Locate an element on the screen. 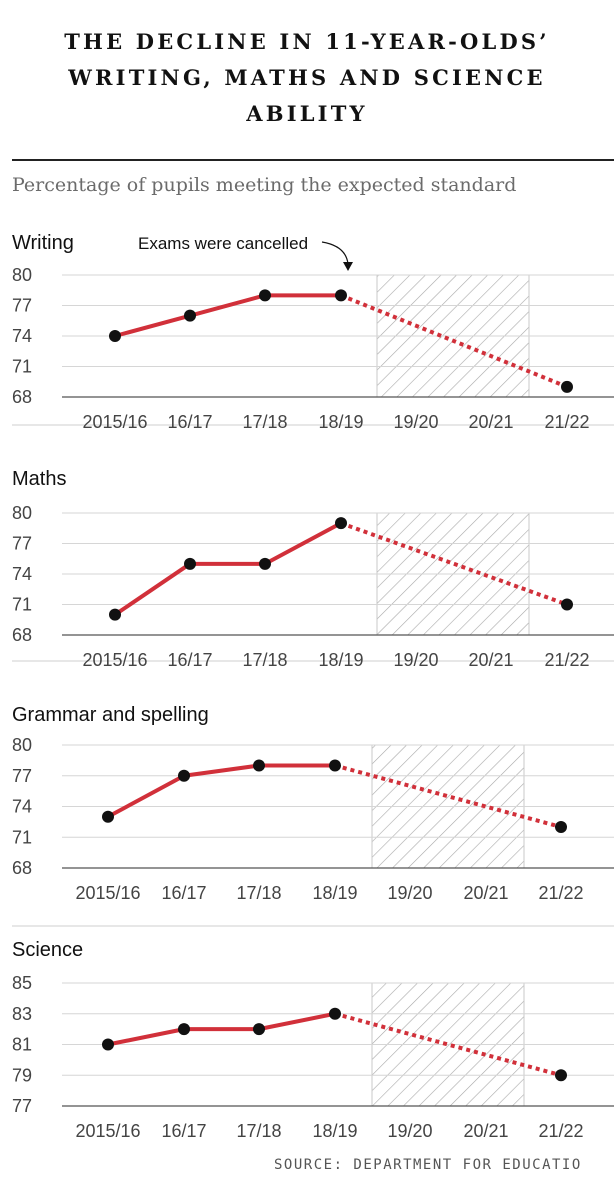  source-note: SOURCE: DEPARTMENT FOR EDUCATIO is located at coordinates (428, 1165).